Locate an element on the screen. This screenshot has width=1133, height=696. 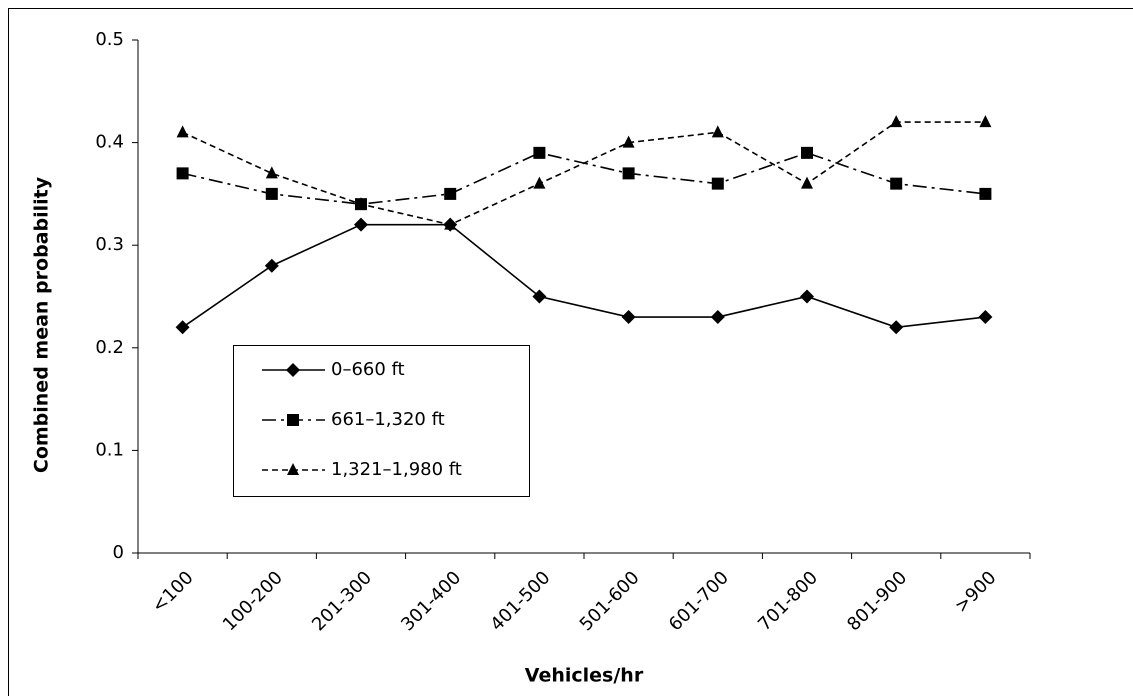
x-tick-label: <100 is located at coordinates (173, 592).